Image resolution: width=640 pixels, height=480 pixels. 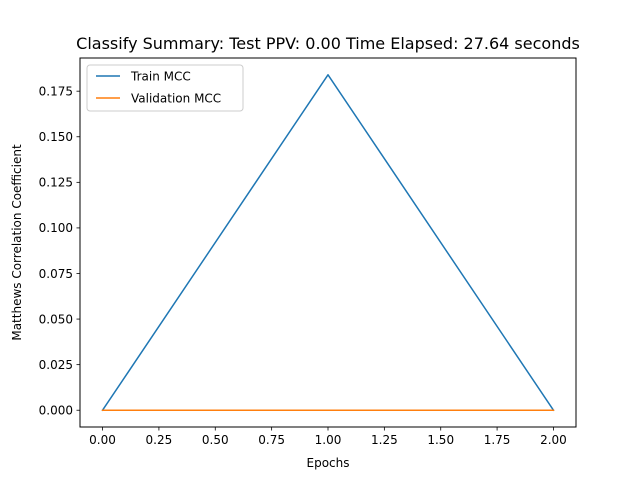 What do you see at coordinates (56, 91) in the screenshot?
I see `y-tick-label: 0.175` at bounding box center [56, 91].